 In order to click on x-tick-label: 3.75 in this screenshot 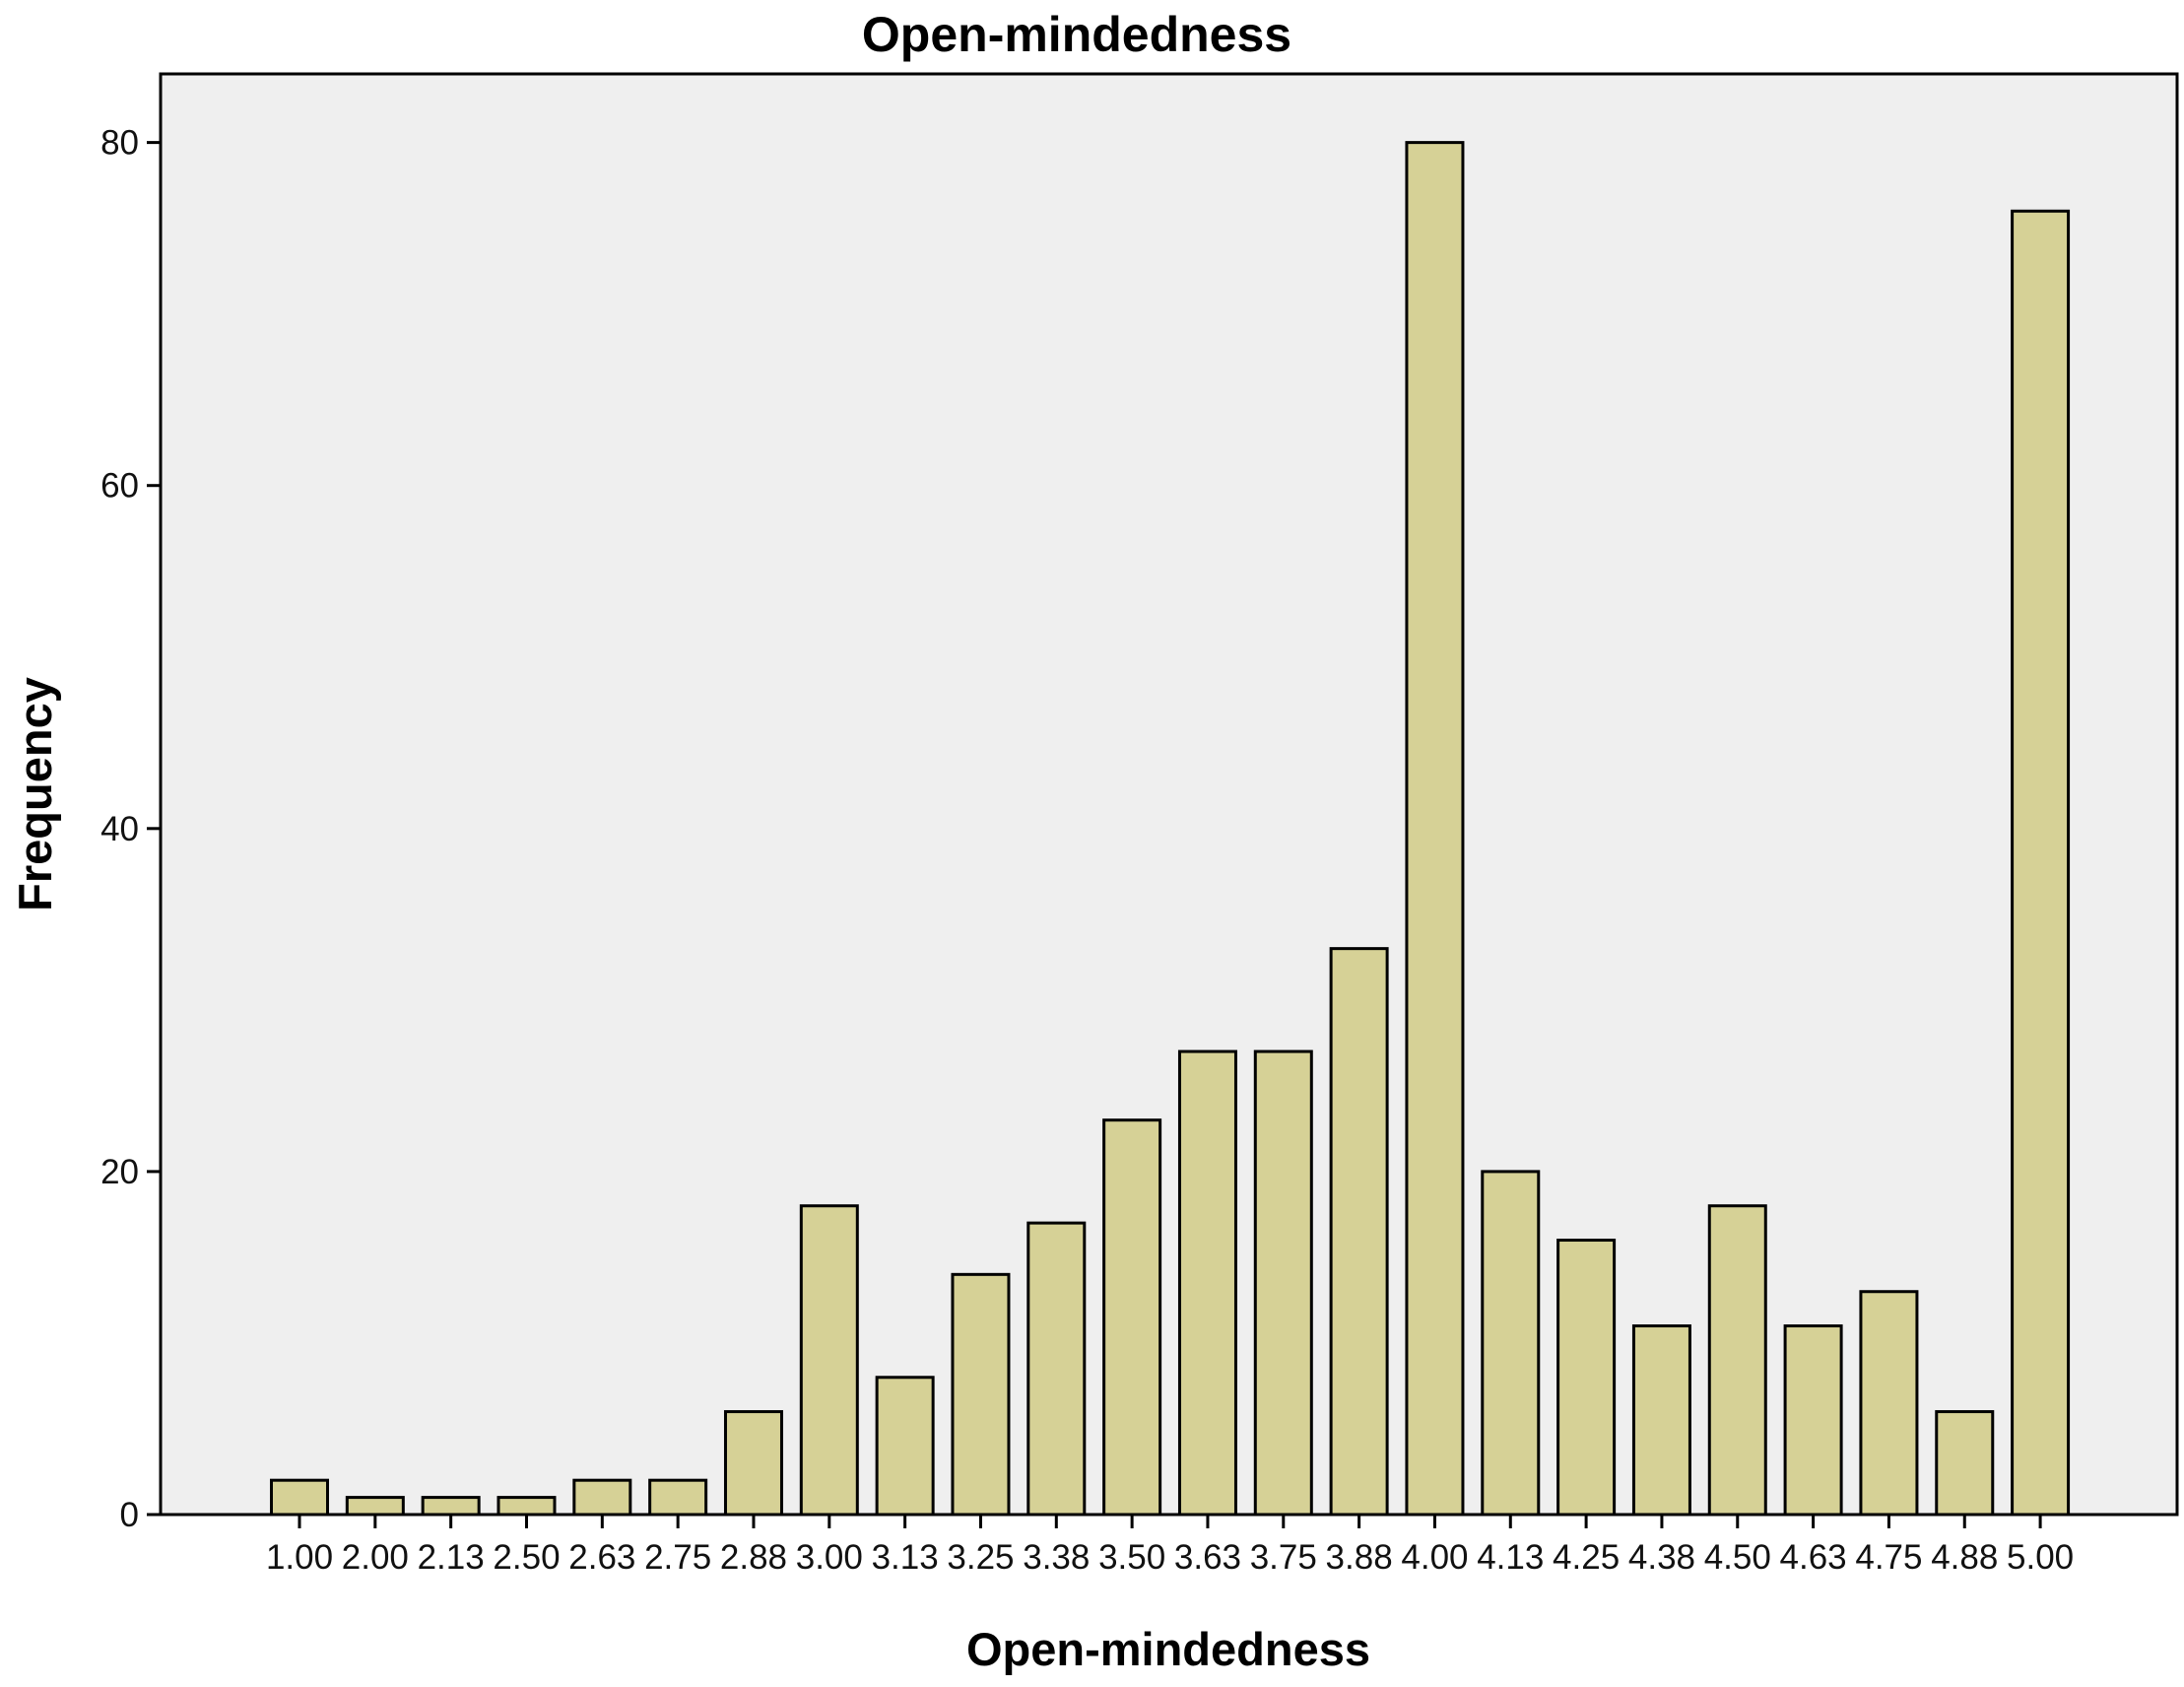, I will do `click(1283, 1557)`.